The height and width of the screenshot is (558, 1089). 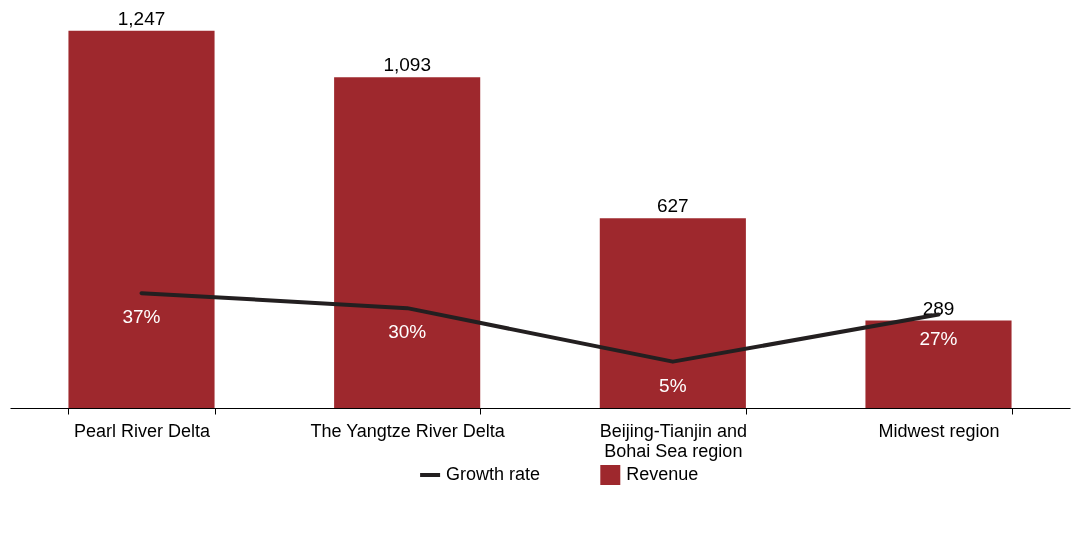 What do you see at coordinates (662, 474) in the screenshot?
I see `legend-label: Revenue` at bounding box center [662, 474].